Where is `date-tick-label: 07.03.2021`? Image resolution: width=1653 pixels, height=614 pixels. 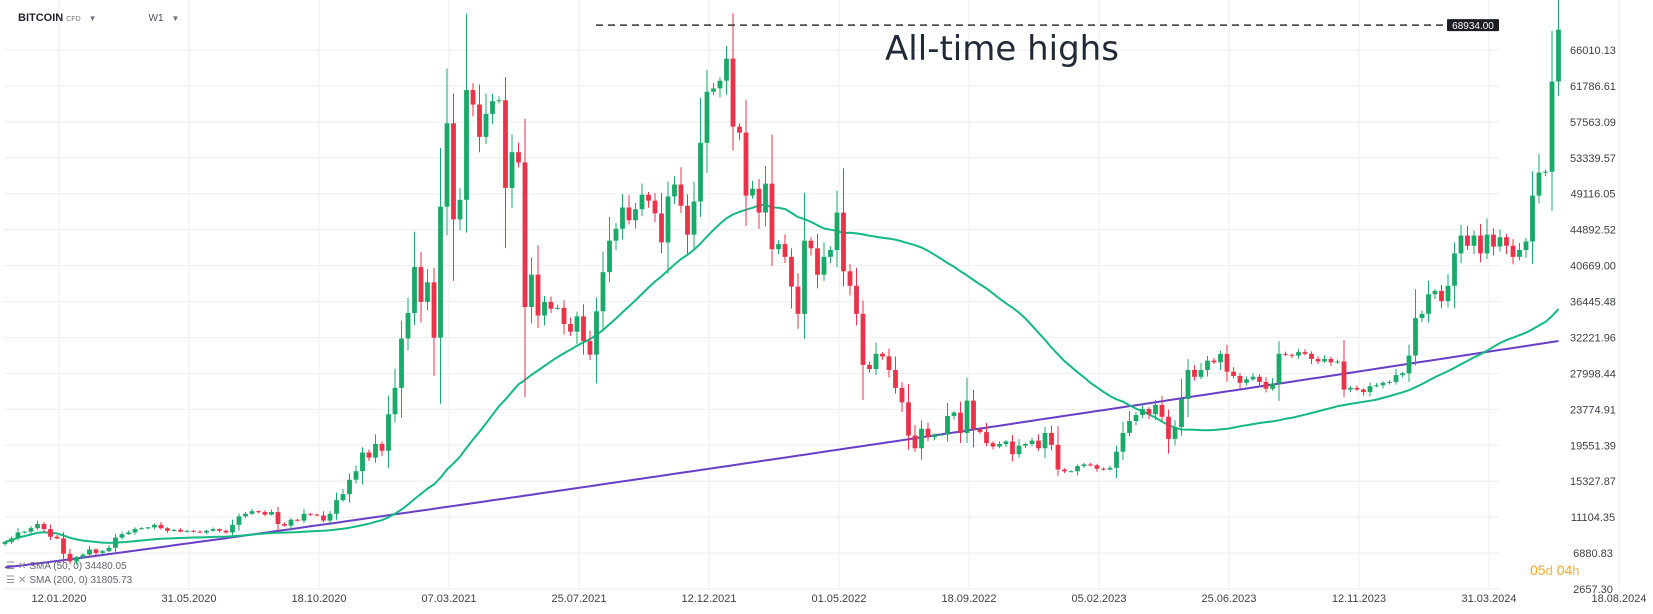 date-tick-label: 07.03.2021 is located at coordinates (448, 599).